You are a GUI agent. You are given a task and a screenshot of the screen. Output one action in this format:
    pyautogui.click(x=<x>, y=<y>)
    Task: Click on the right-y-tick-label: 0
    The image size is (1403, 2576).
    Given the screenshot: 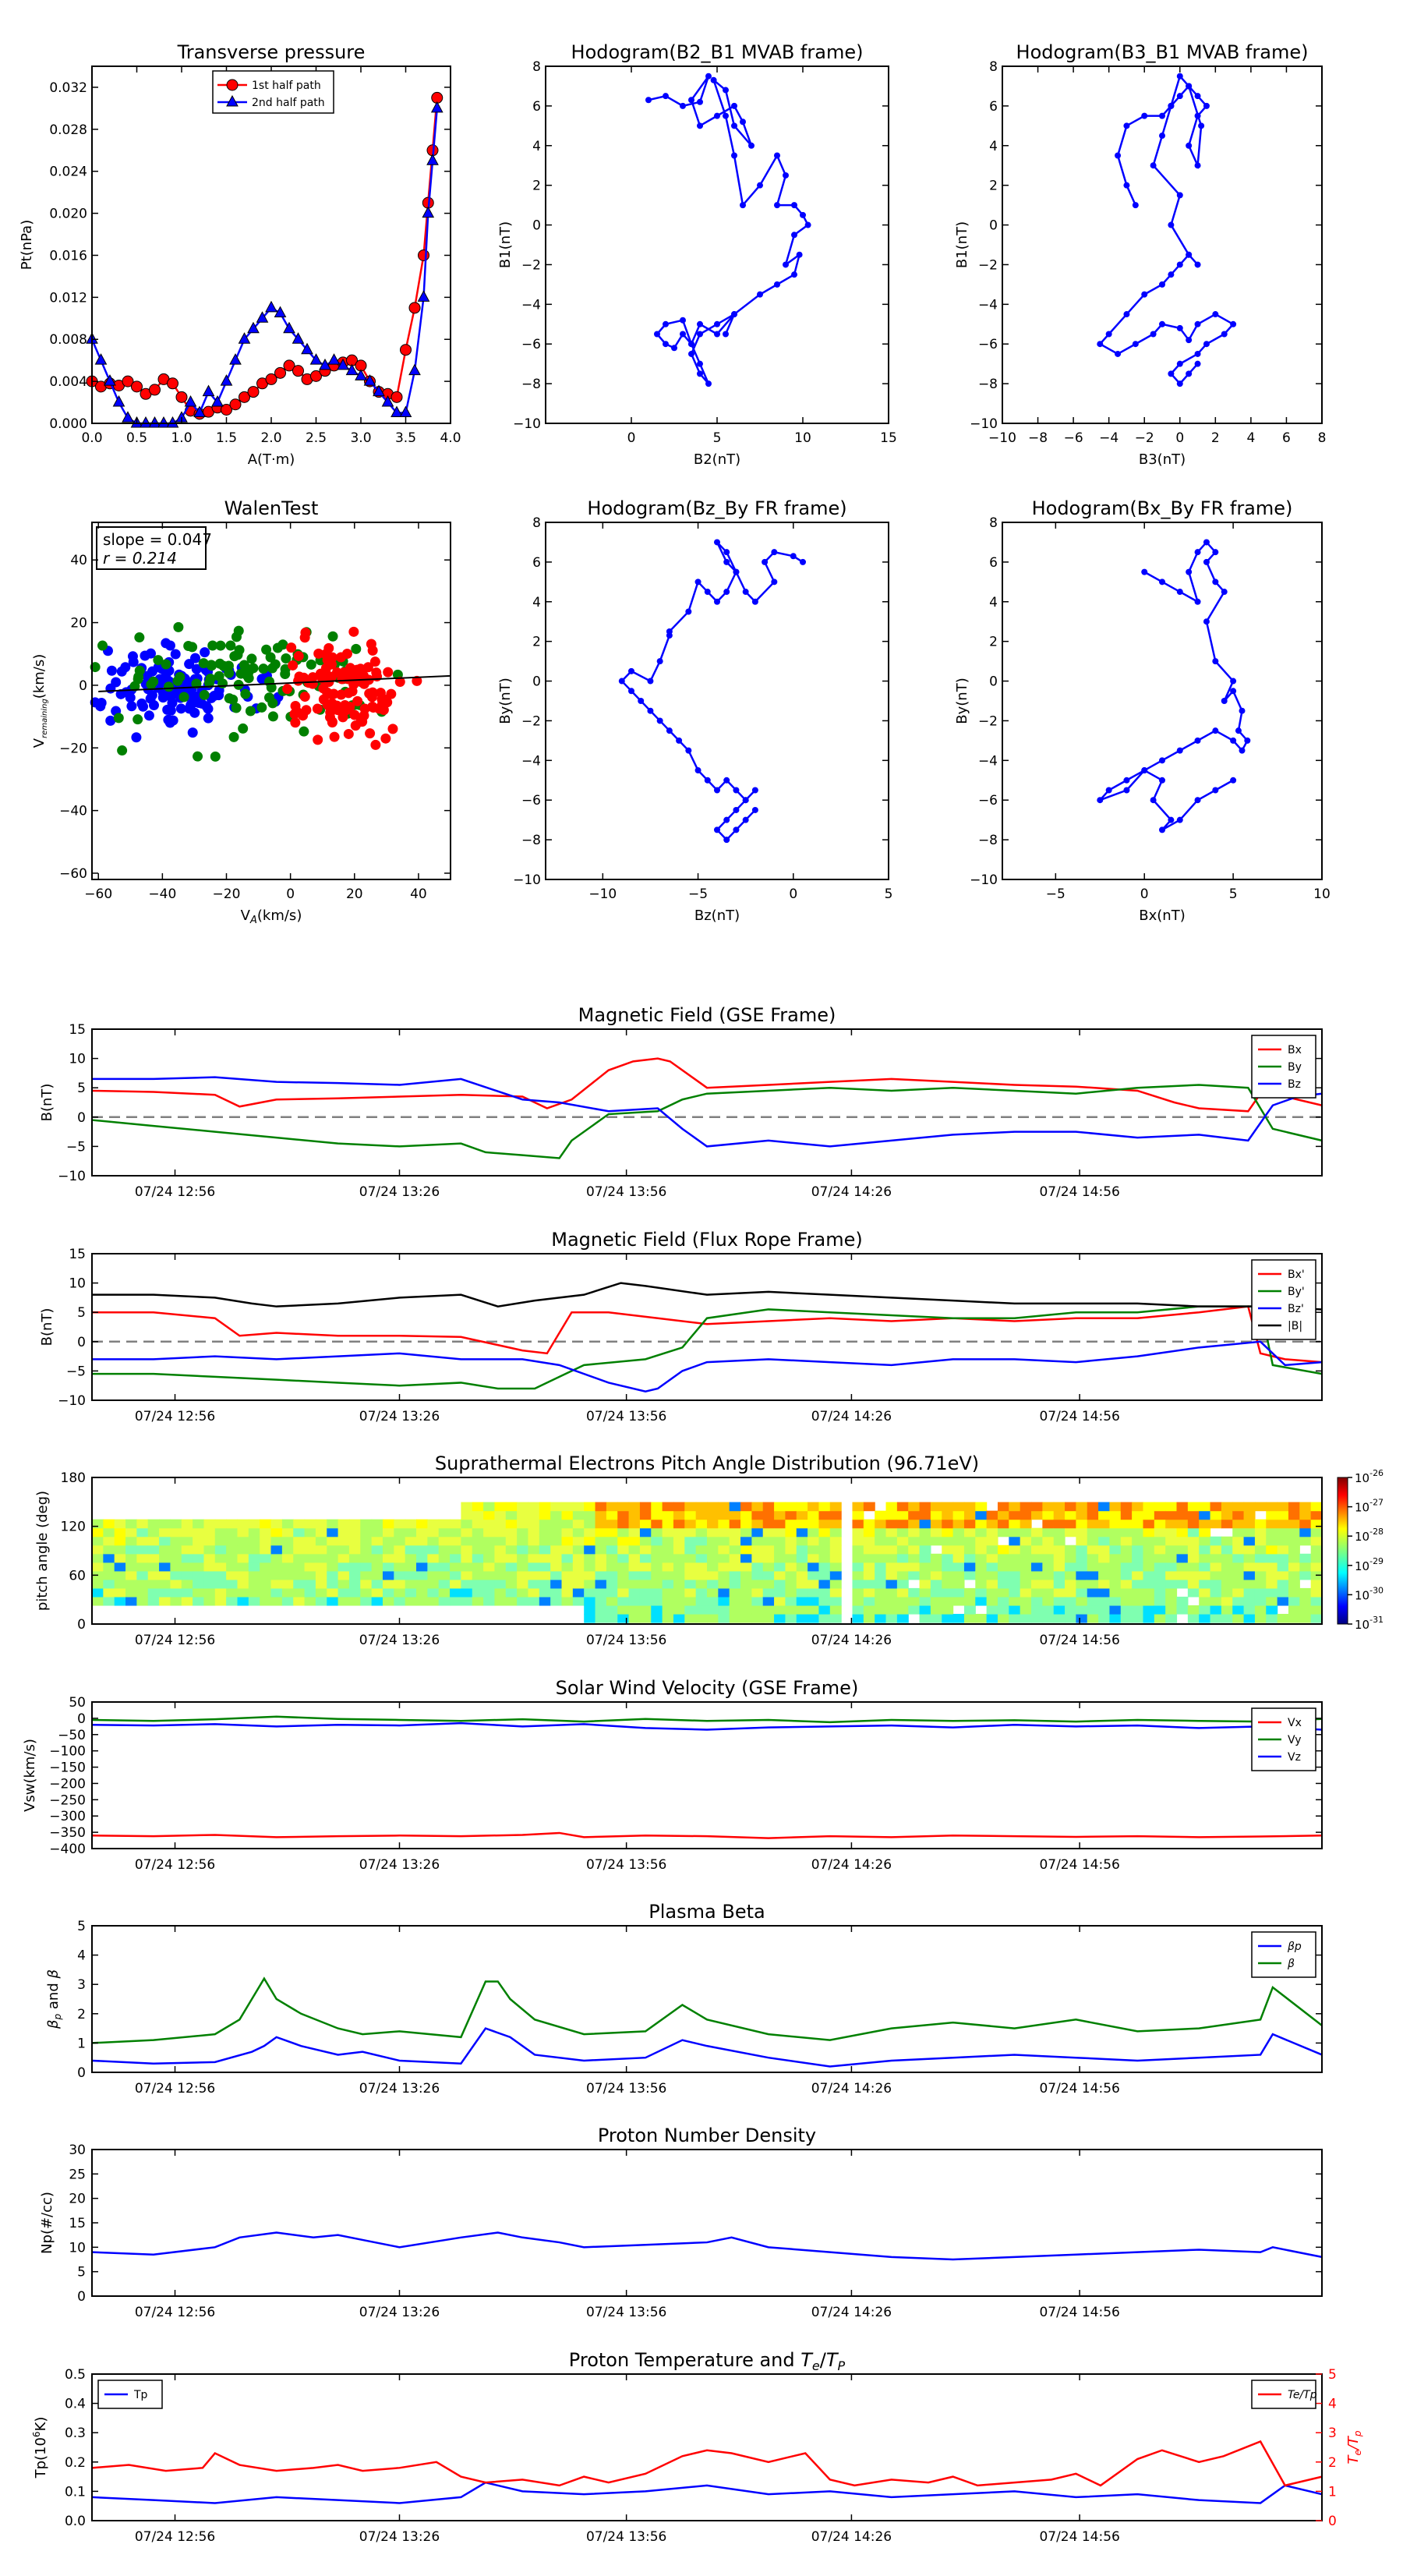 What is the action you would take?
    pyautogui.click(x=1332, y=2521)
    